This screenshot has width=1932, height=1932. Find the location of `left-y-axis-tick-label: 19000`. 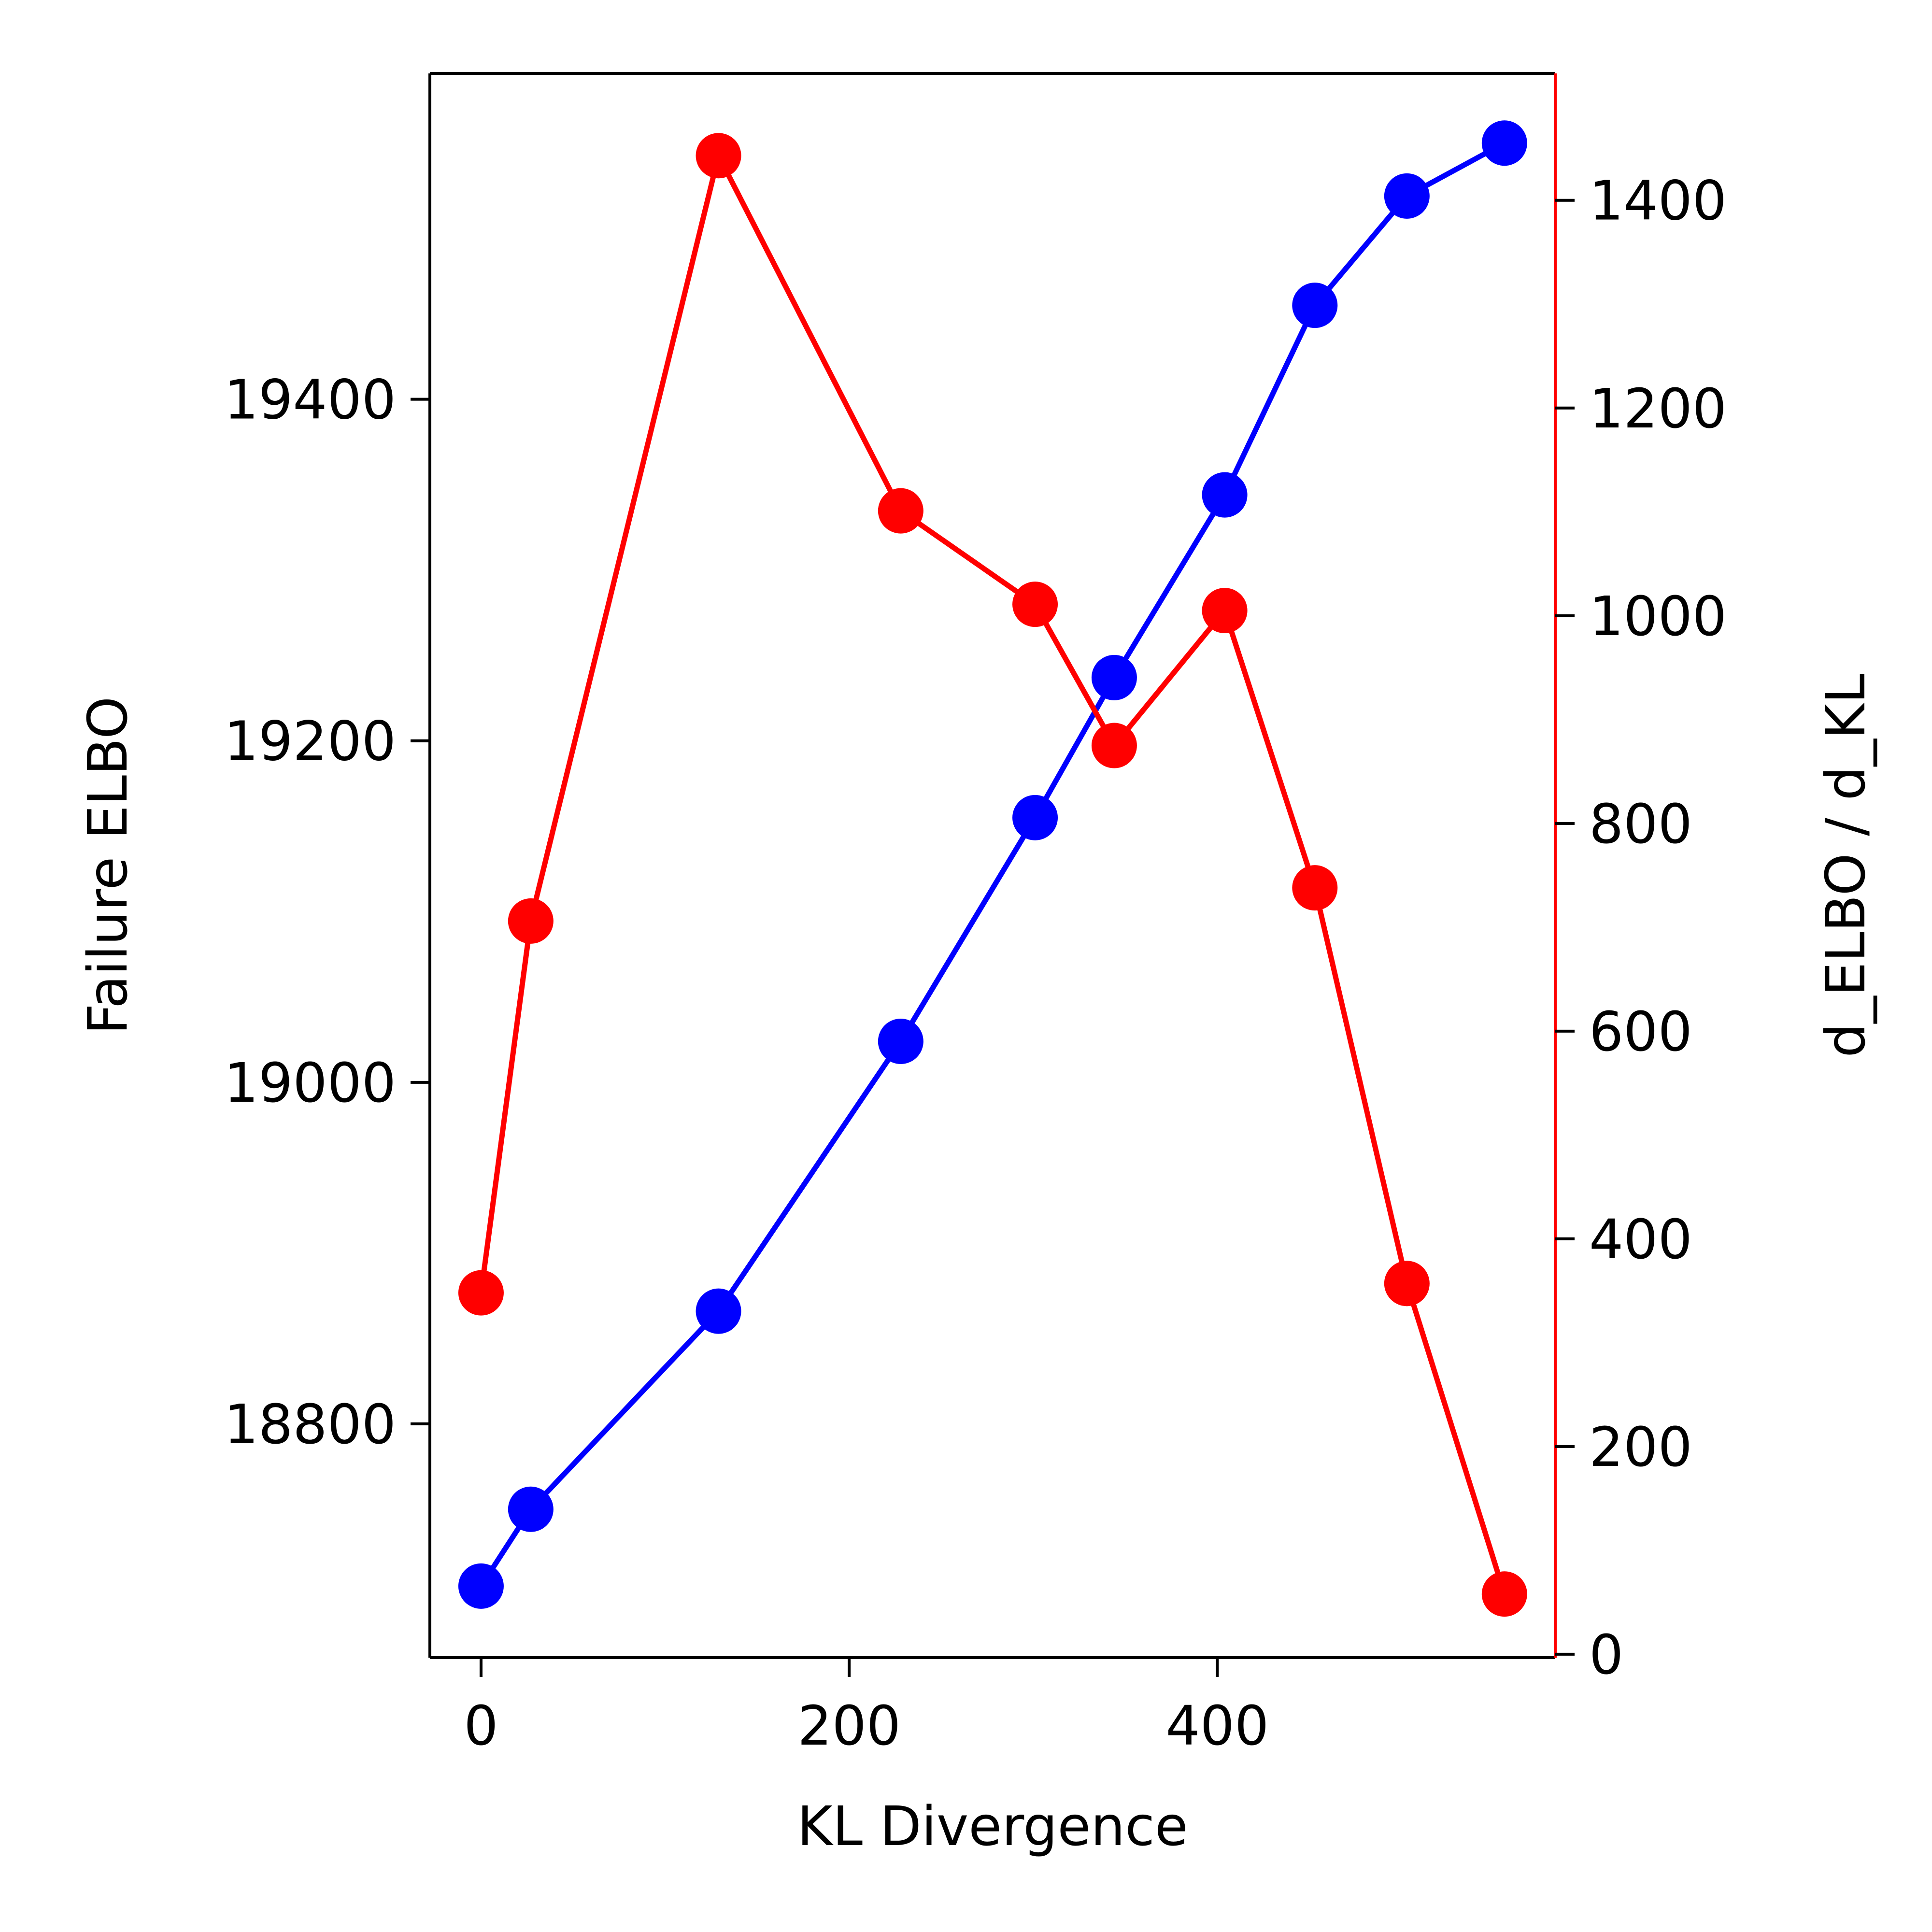

left-y-axis-tick-label: 19000 is located at coordinates (310, 1083).